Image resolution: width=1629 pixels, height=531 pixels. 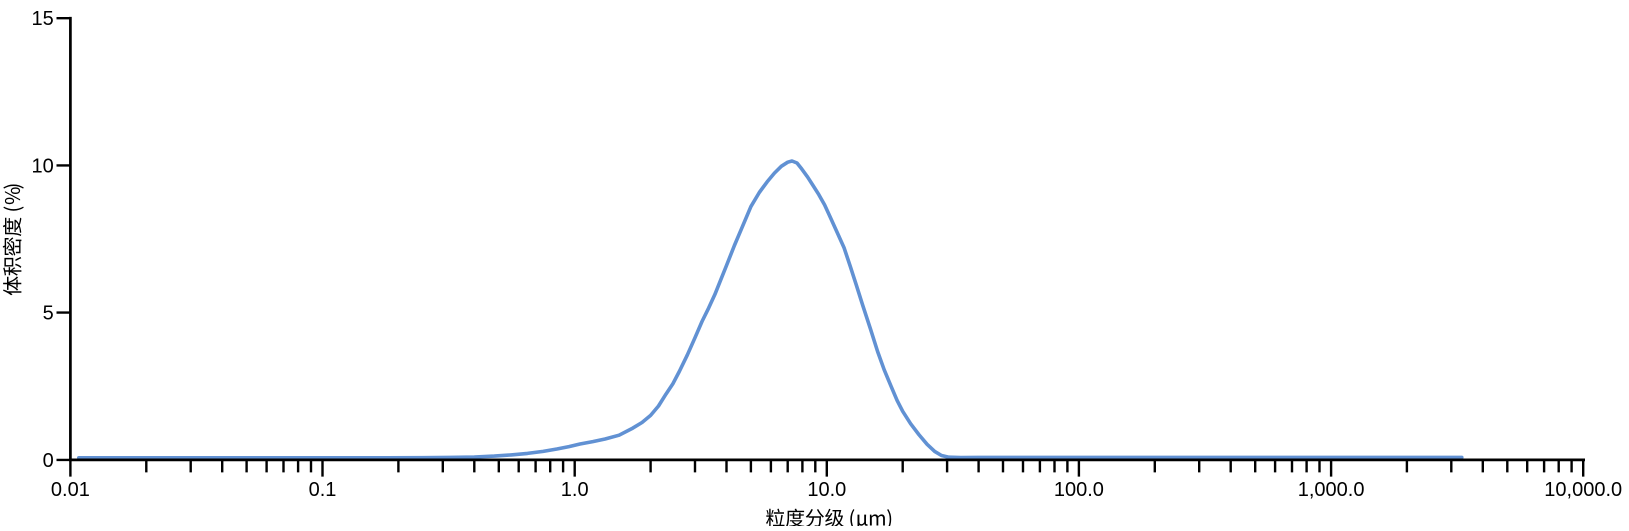 What do you see at coordinates (1331, 490) in the screenshot?
I see `svg-text: 1,000.0` at bounding box center [1331, 490].